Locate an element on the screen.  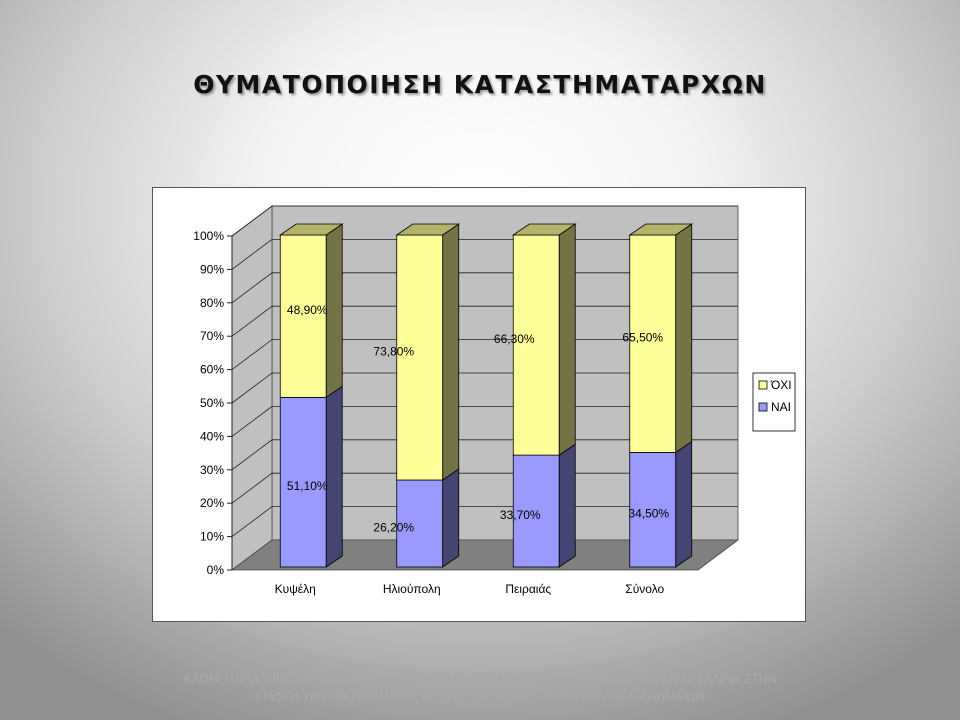
bar-ΌΧΙ-Σύνολο is located at coordinates (653, 343).